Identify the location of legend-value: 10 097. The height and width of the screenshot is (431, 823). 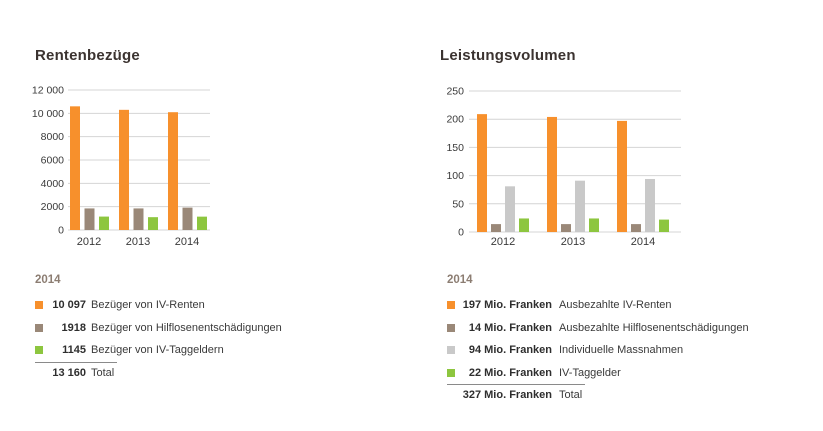
(69, 305).